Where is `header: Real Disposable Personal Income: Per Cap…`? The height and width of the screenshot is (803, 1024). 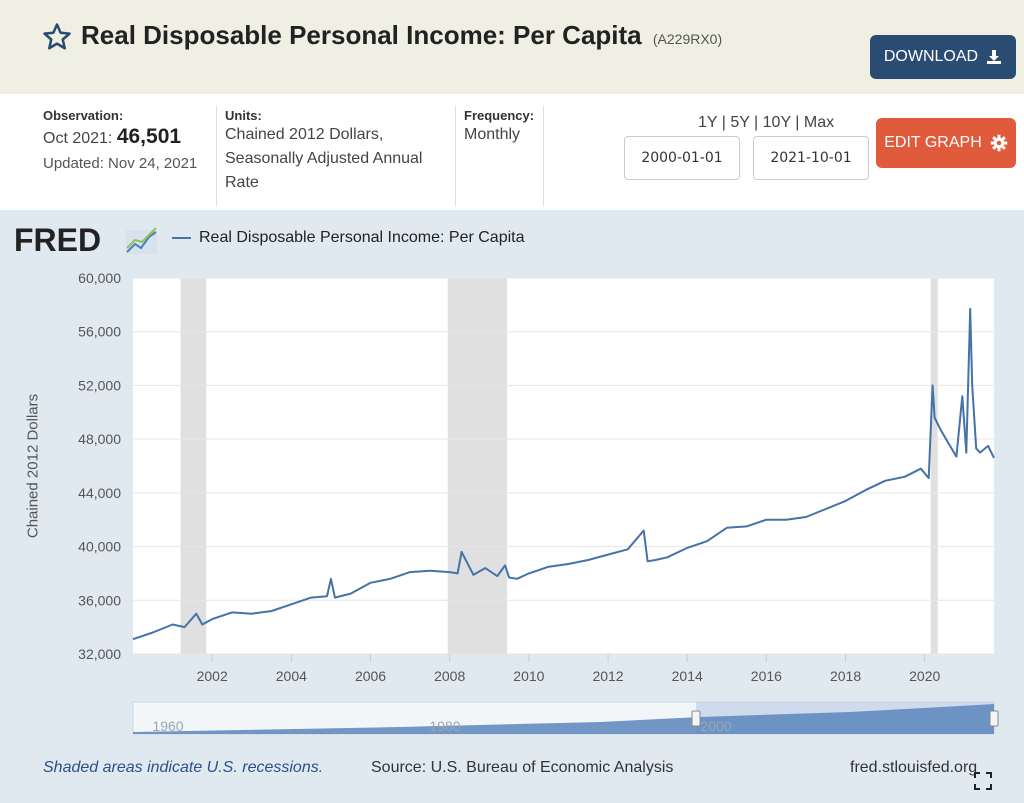 header: Real Disposable Personal Income: Per Cap… is located at coordinates (512, 47).